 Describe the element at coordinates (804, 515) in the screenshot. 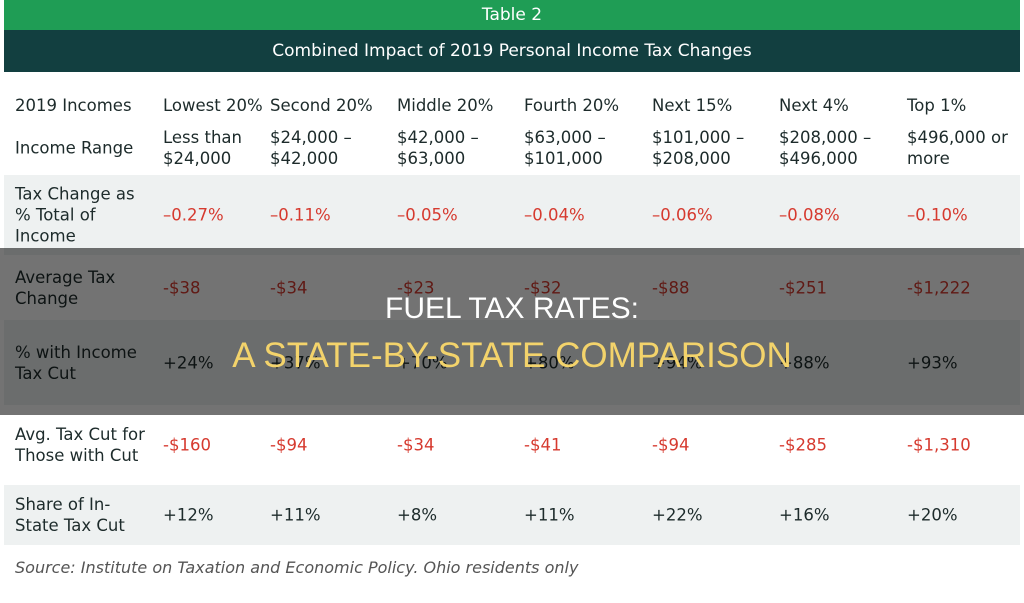

I see `table-cell: +16%` at that location.